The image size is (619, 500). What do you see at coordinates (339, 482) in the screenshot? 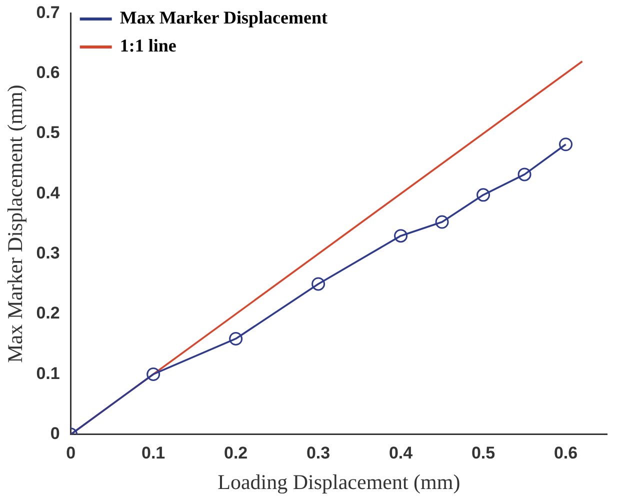
I see `x-axis-title: Loading Displacement (mm)` at bounding box center [339, 482].